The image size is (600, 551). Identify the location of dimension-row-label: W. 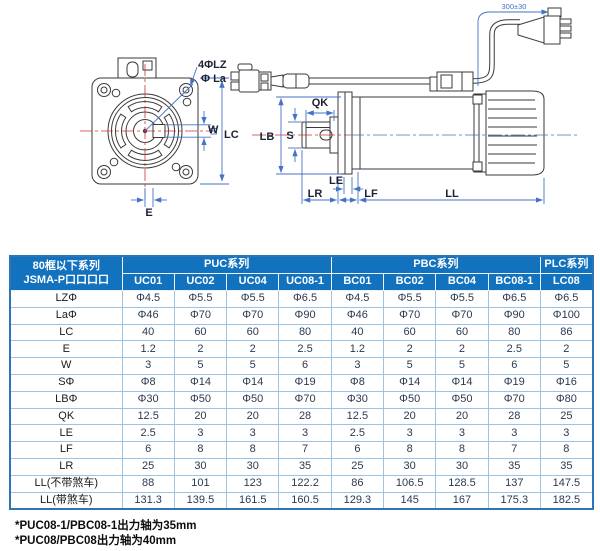
(66, 366).